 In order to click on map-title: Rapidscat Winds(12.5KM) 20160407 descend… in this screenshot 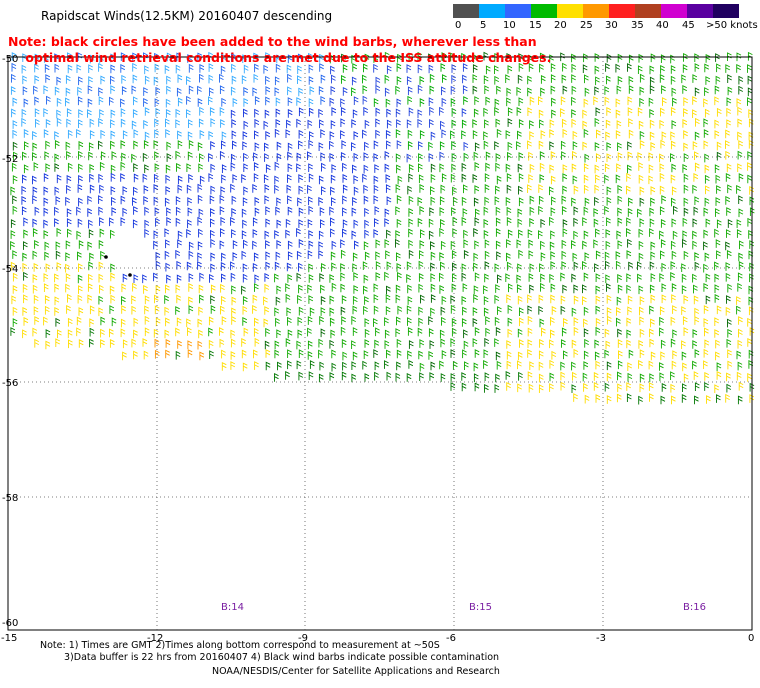, I will do `click(187, 16)`.